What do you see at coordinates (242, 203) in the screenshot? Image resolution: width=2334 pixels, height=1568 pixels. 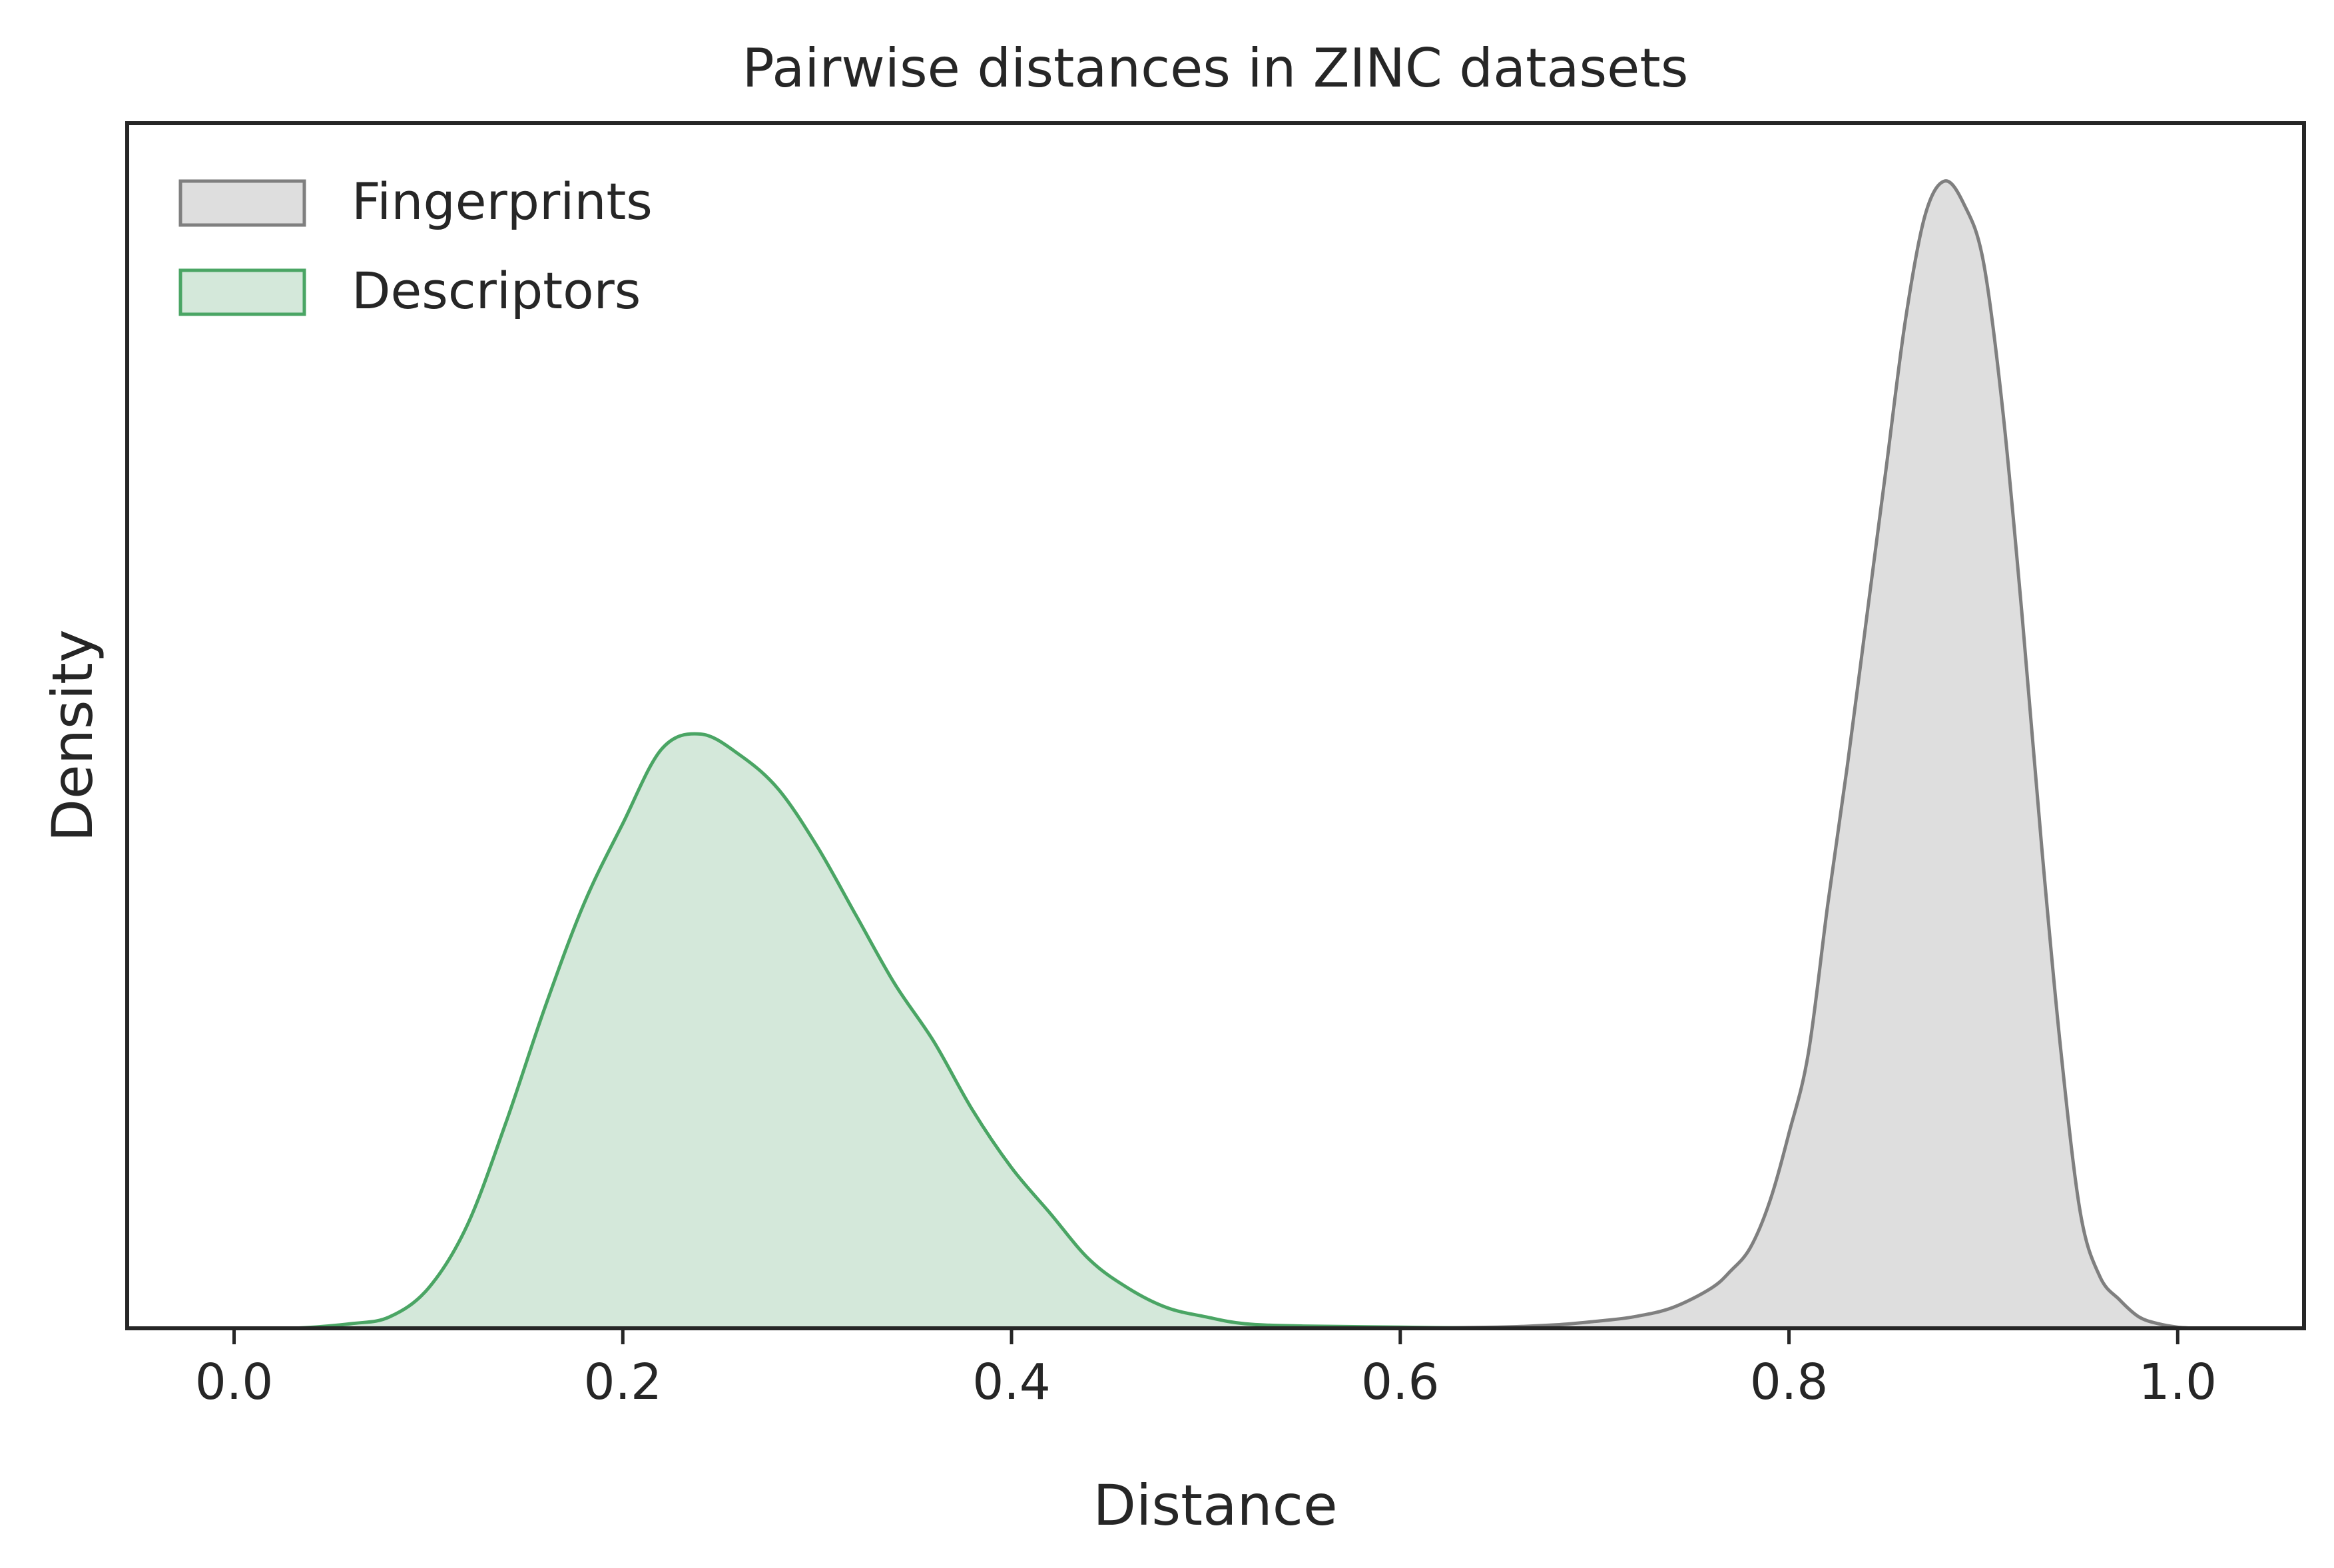 I see `legend-swatch-fingerprints` at bounding box center [242, 203].